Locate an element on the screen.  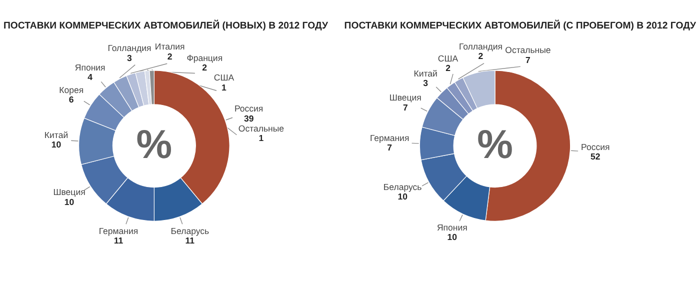
data-label: 52 is located at coordinates (595, 157).